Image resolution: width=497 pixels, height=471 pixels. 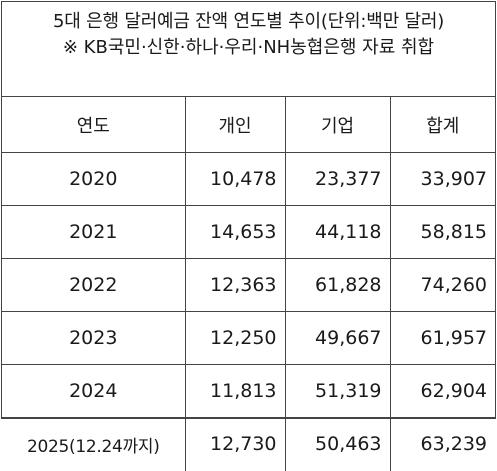 What do you see at coordinates (337, 179) in the screenshot?
I see `corporate-cell: 23,377` at bounding box center [337, 179].